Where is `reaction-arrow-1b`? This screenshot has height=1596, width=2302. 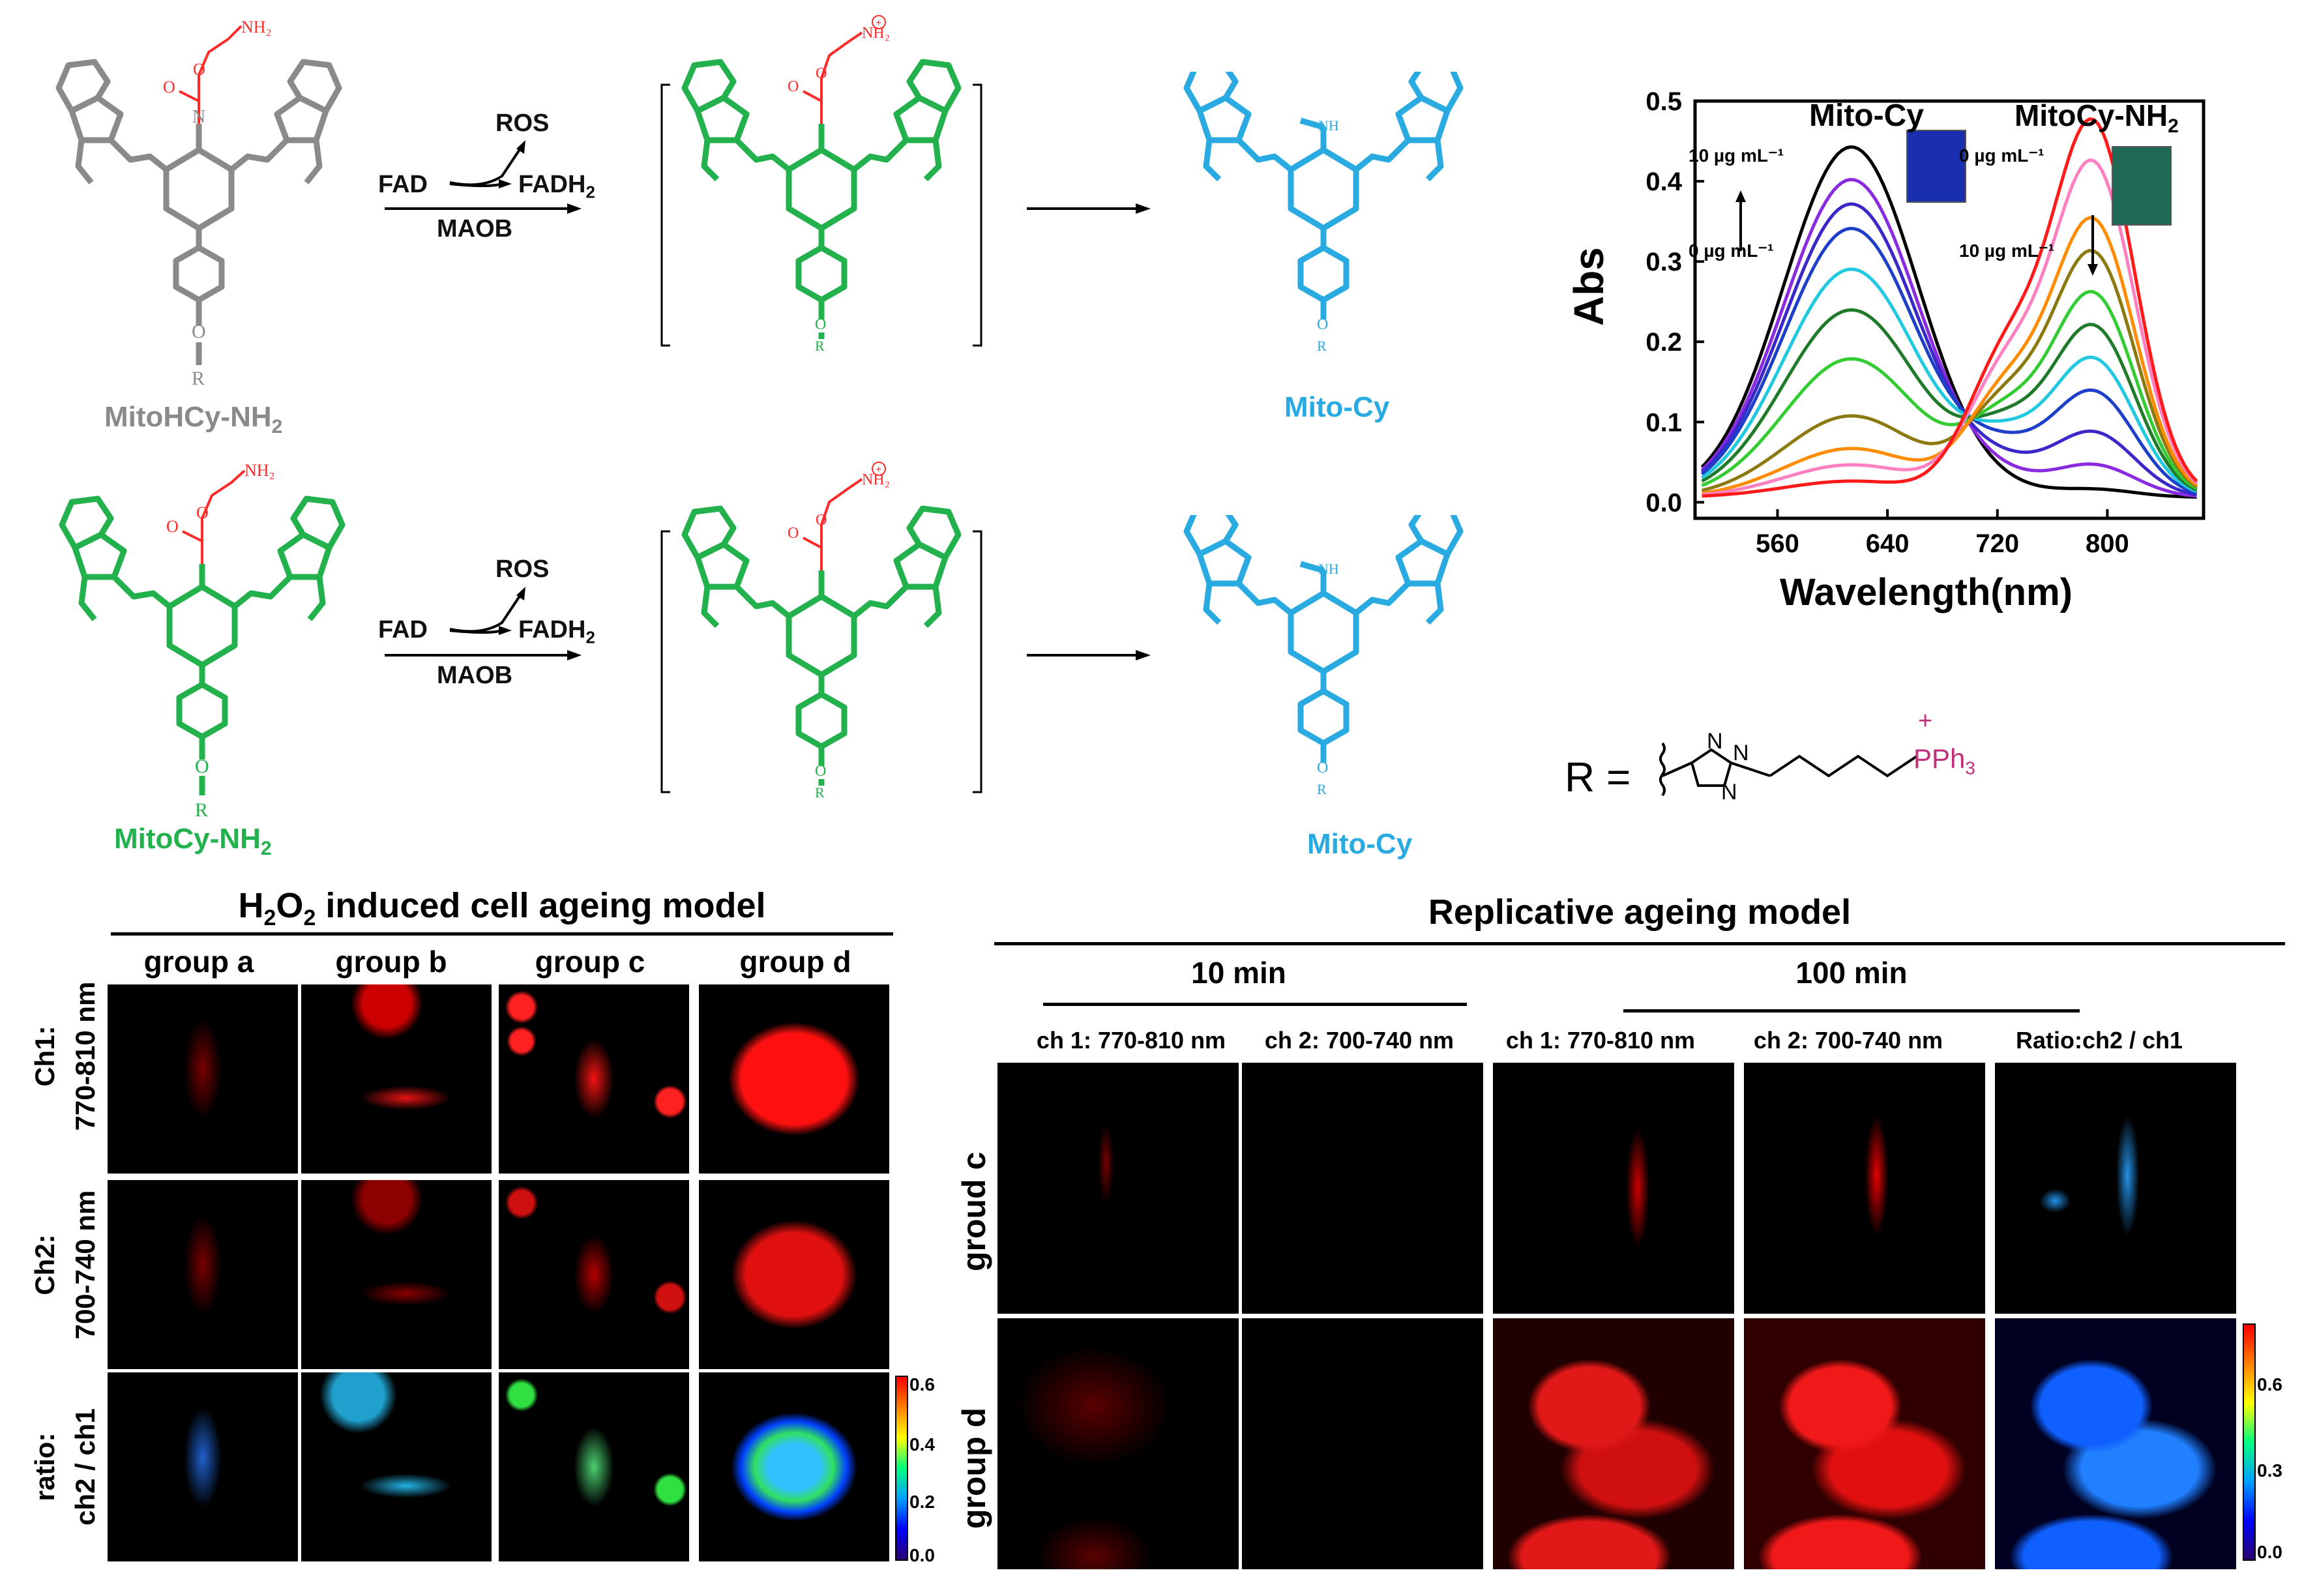 reaction-arrow-1b is located at coordinates (1089, 208).